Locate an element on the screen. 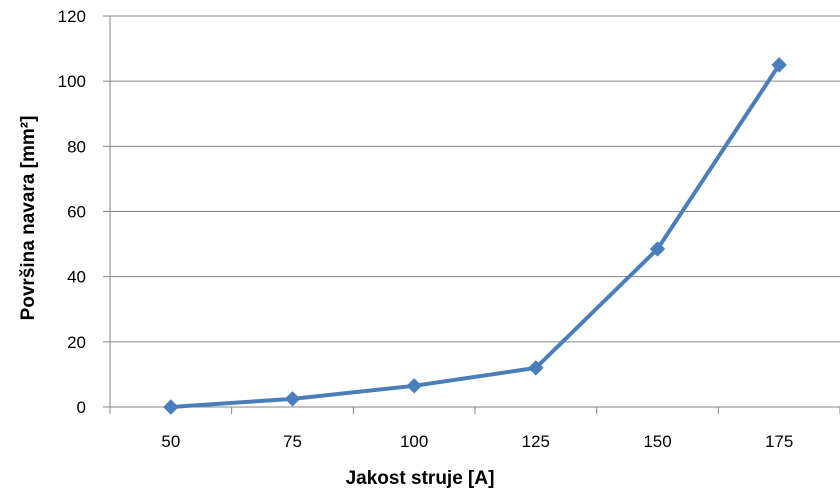  y-tick-label: 100 is located at coordinates (72, 81).